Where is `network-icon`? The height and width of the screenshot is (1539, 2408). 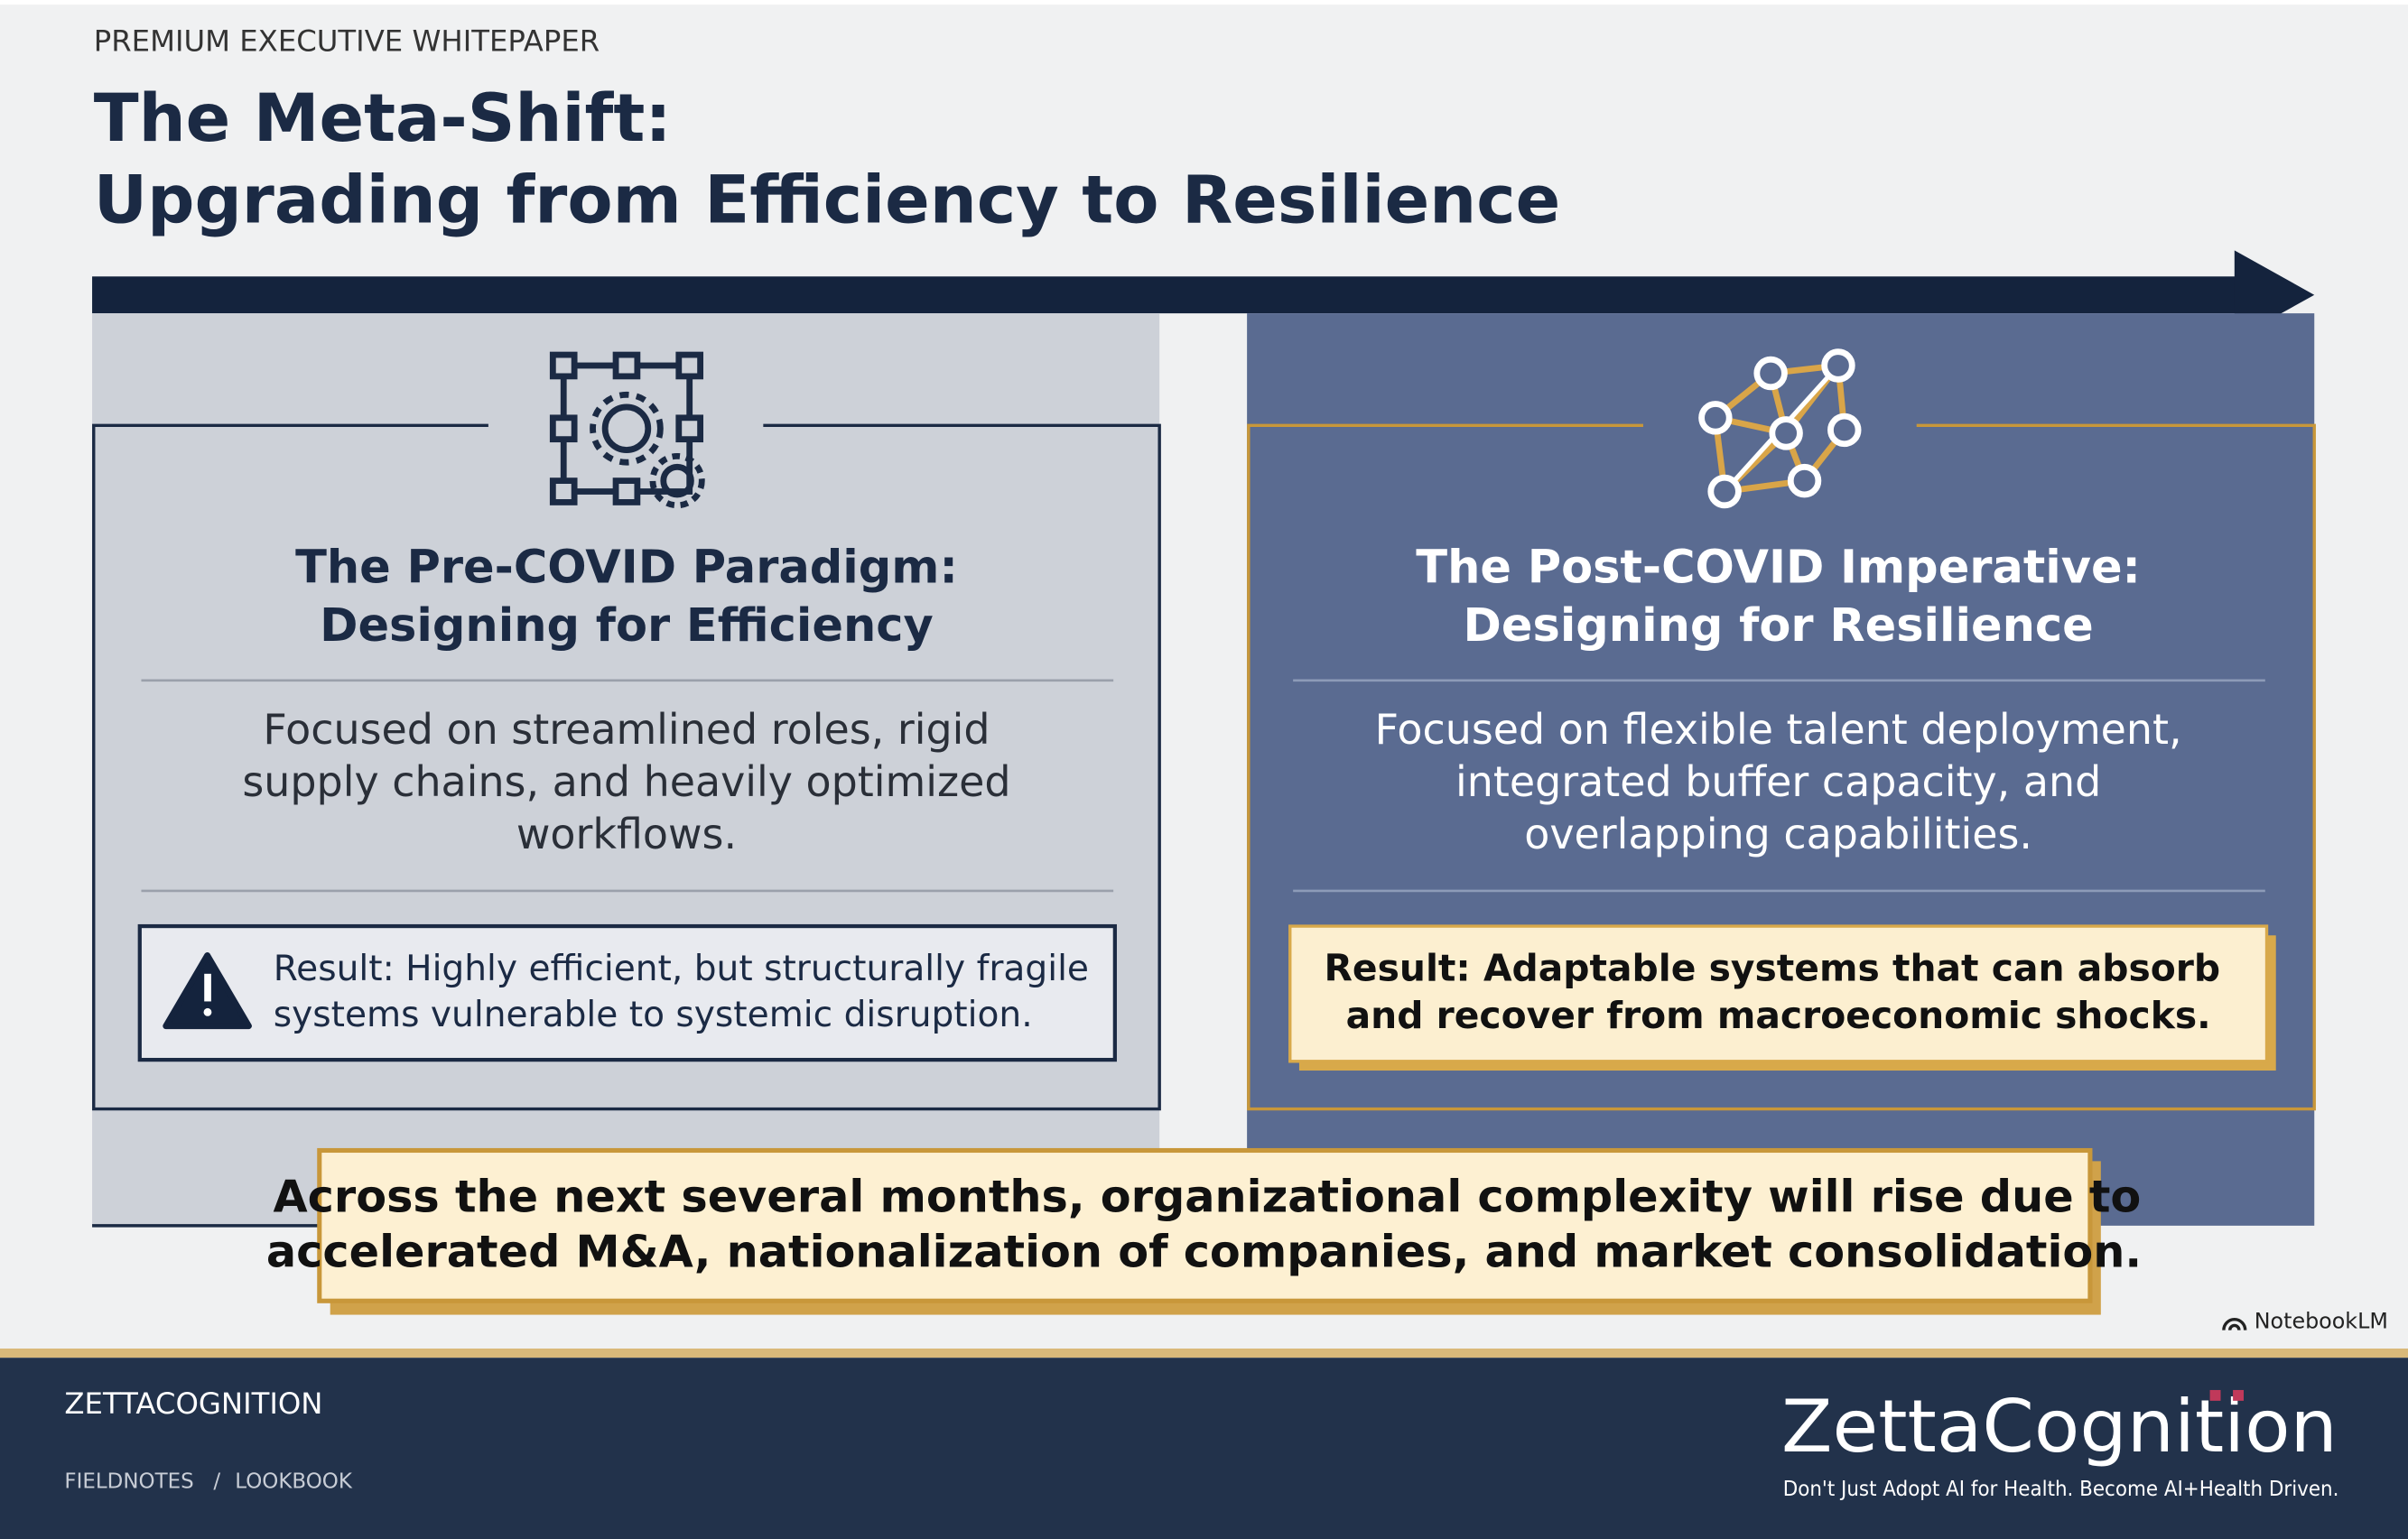
network-icon is located at coordinates (1780, 429).